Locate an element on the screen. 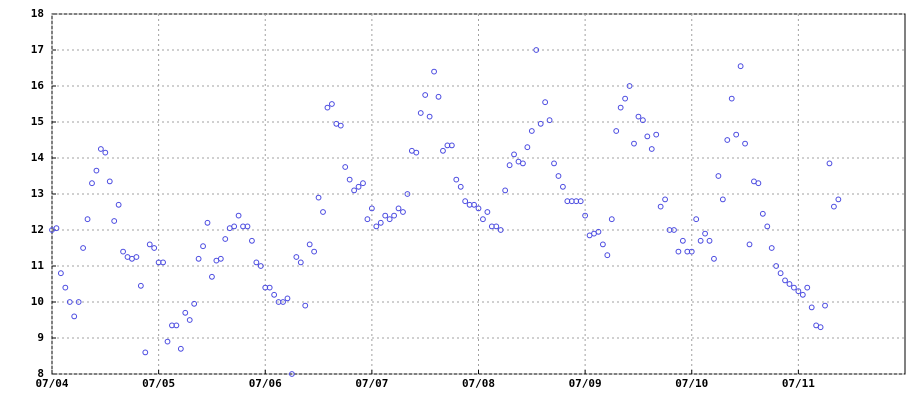 This screenshot has width=920, height=400. y-tick-label: 13 is located at coordinates (37, 193).